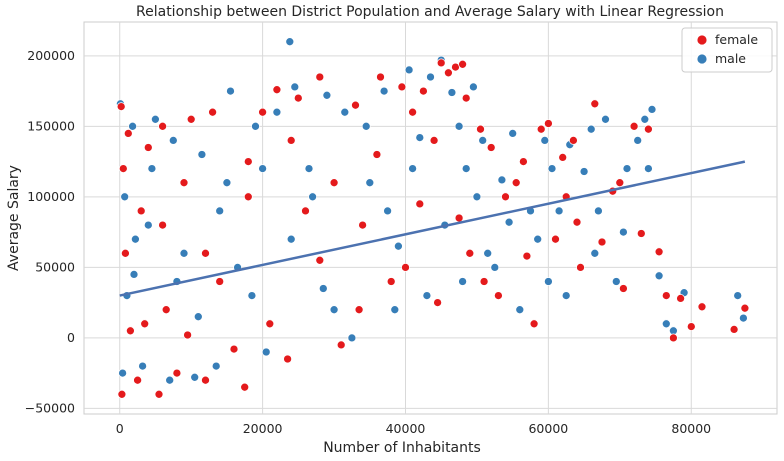 The image size is (784, 461). I want to click on x-axis-ticks: 0 20000 40000 60000 80000, so click(413, 428).